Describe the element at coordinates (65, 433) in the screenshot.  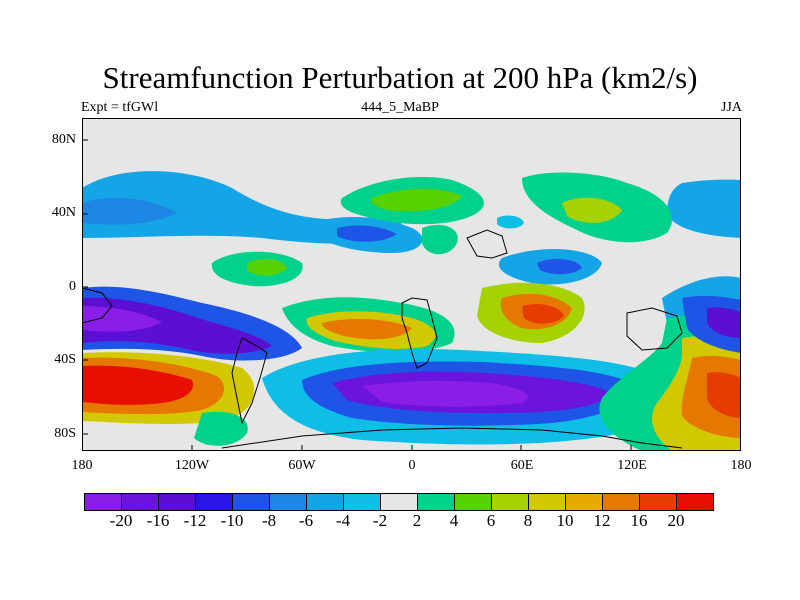
I see `lat-label-80s: 80S` at that location.